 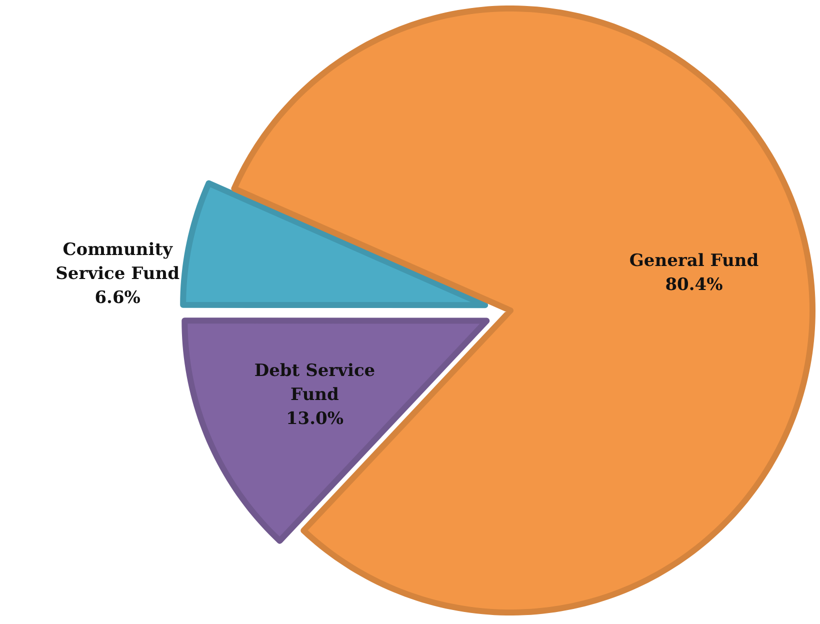 I want to click on data-label: 80.4%, so click(x=694, y=285).